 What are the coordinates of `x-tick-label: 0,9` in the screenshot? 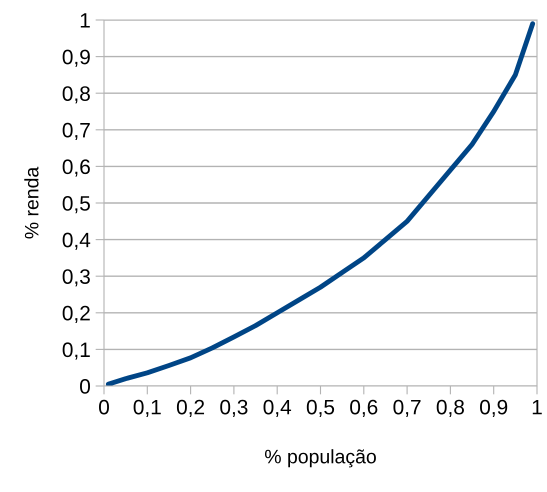 It's located at (494, 408).